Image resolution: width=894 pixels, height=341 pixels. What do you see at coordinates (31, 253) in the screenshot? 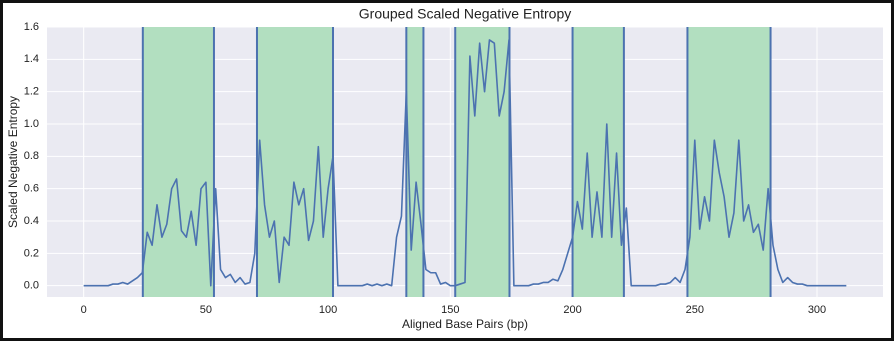
I see `y-tick-label: 0.2` at bounding box center [31, 253].